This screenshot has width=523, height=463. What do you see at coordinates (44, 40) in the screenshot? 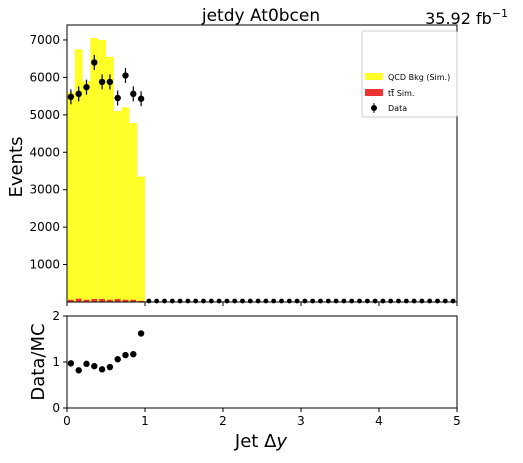
I see `main-y-tick-label: 7000` at bounding box center [44, 40].